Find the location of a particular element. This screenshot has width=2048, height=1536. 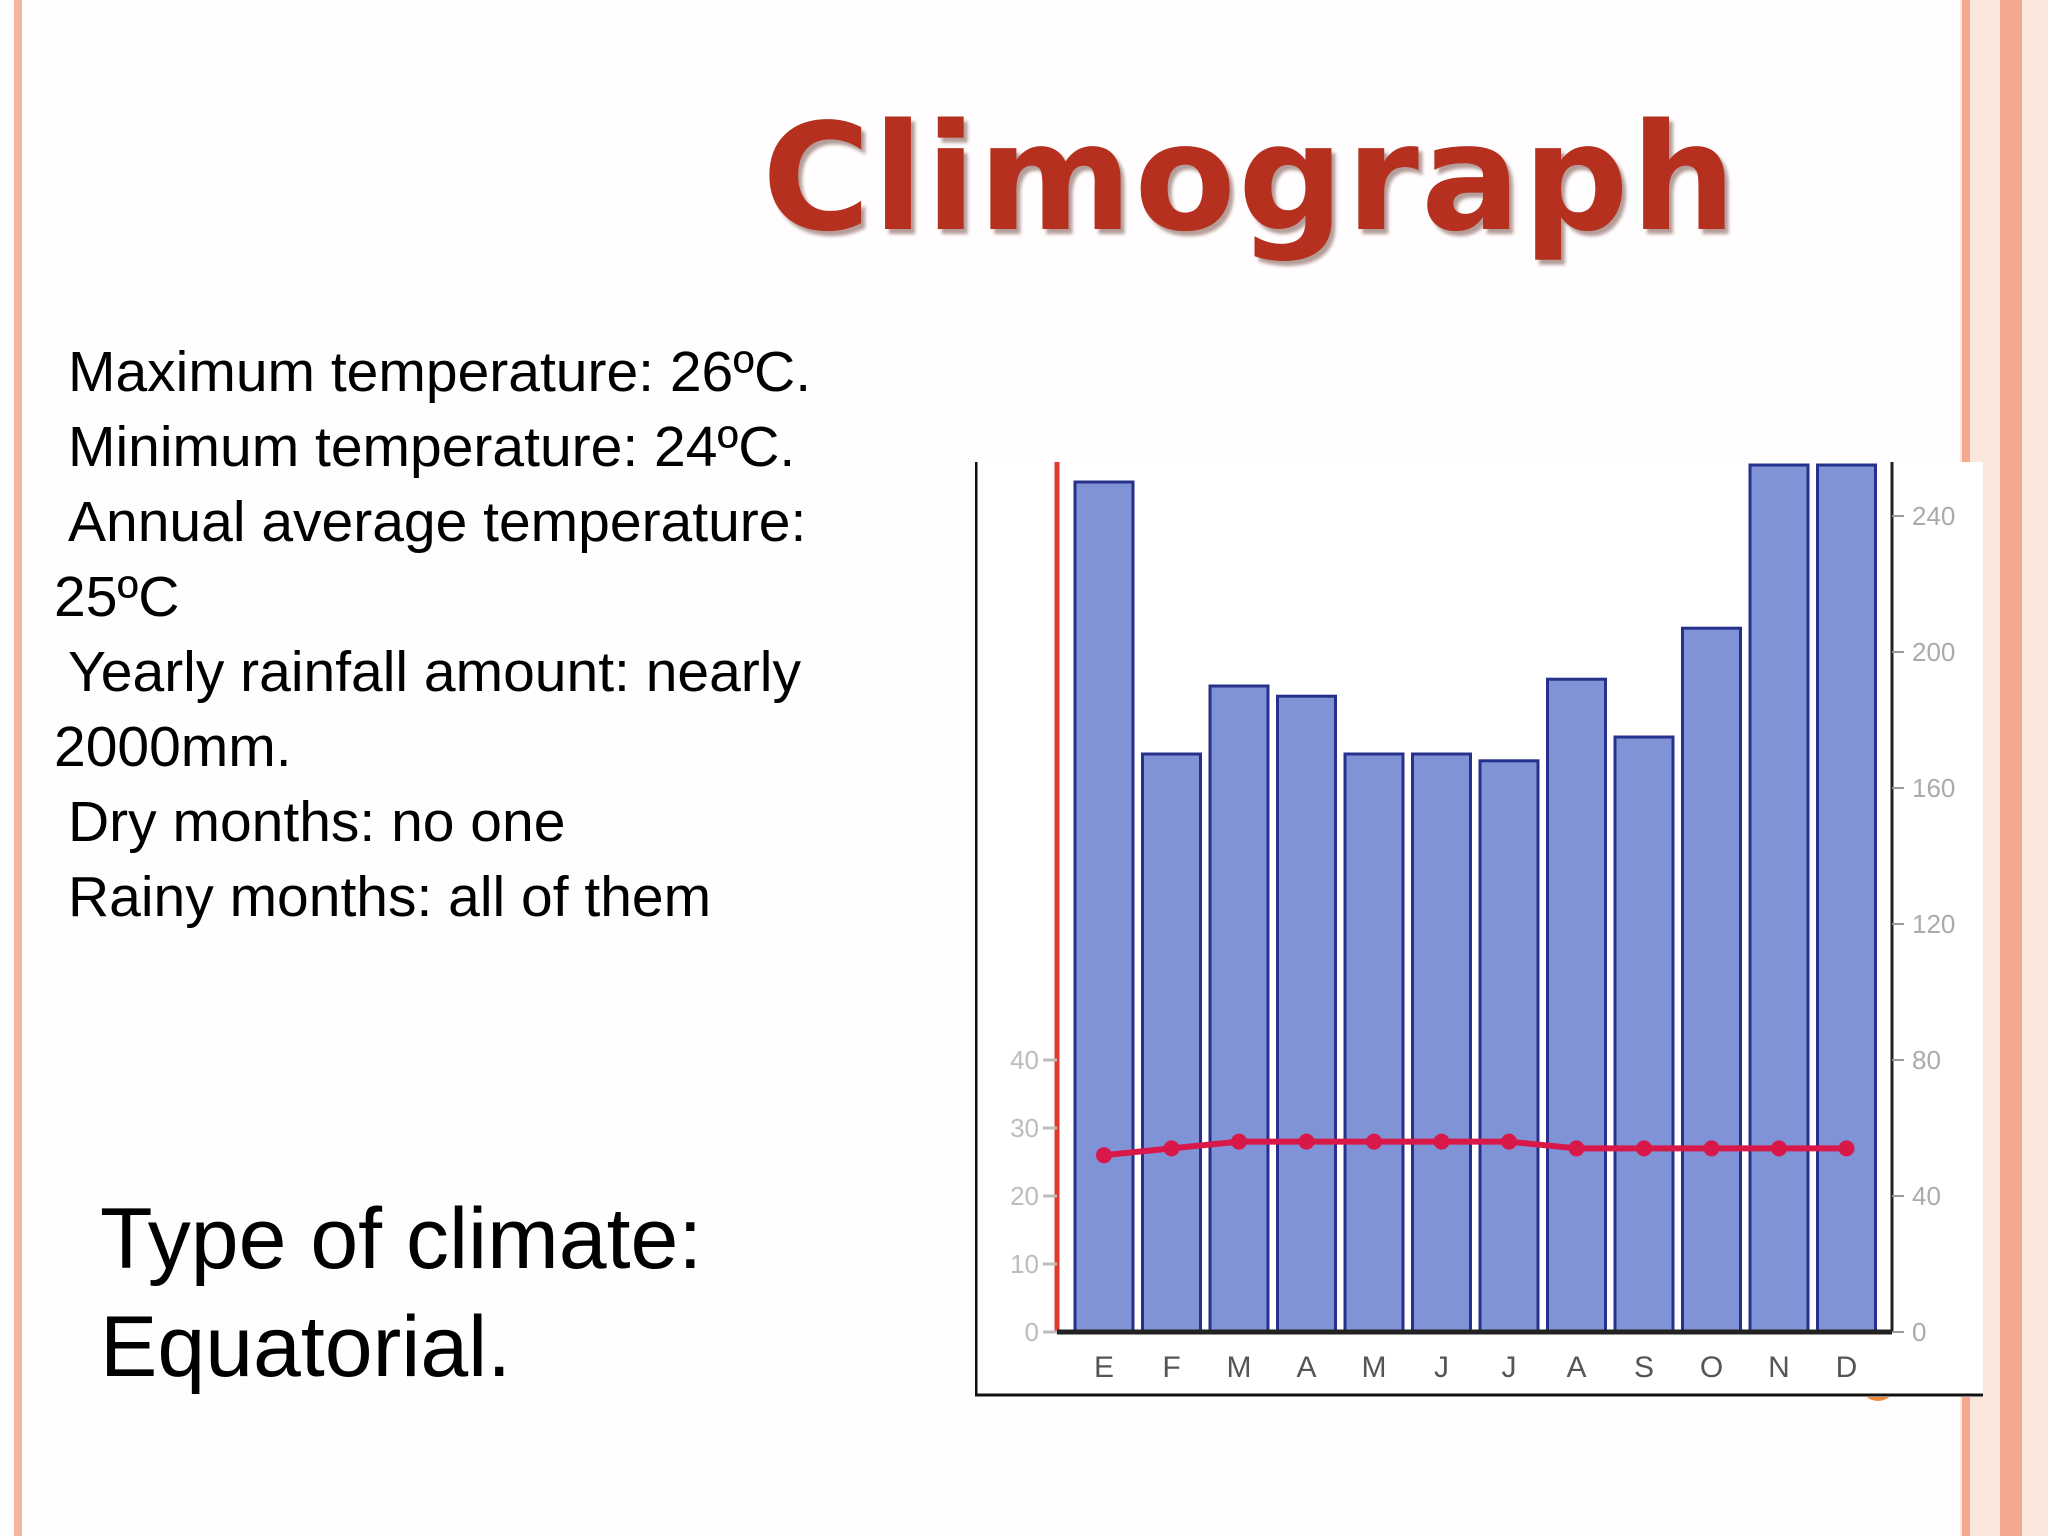

fact-max-temperature: Maximum temperature: 26ºC. is located at coordinates (440, 372).